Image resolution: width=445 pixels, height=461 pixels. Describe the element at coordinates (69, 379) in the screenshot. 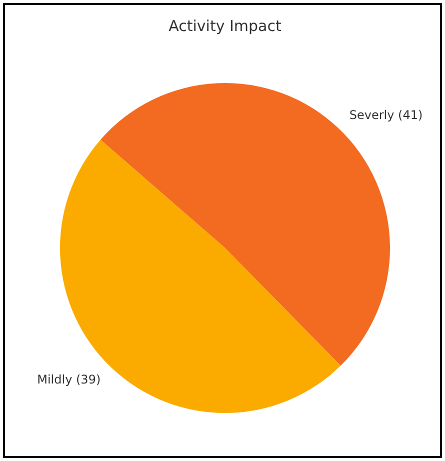

I see `slice-label: Mildly (39)` at that location.